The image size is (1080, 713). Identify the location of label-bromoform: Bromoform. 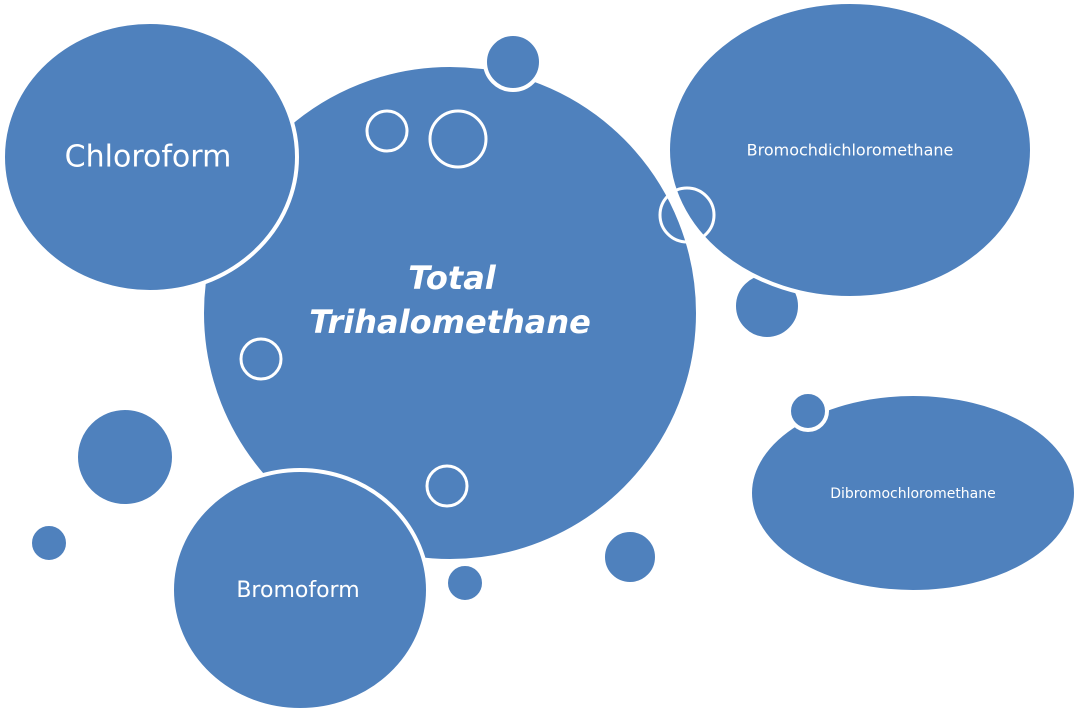
(297, 590).